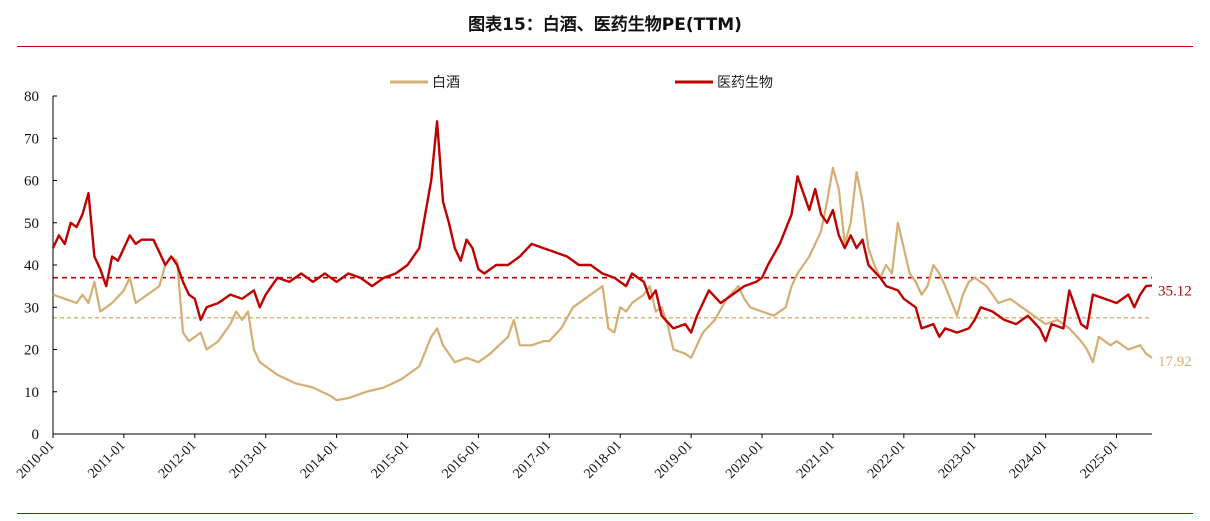 The width and height of the screenshot is (1210, 521). I want to click on x-tick-label: 2013-01, so click(249, 460).